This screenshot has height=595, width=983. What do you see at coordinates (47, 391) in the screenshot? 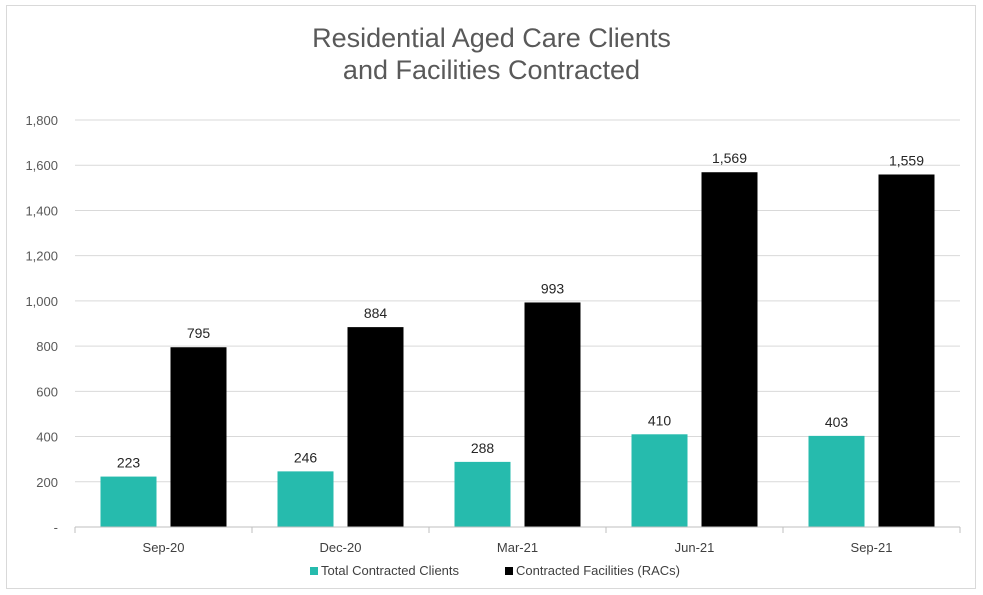
I see `y-tick-label: 600` at bounding box center [47, 391].